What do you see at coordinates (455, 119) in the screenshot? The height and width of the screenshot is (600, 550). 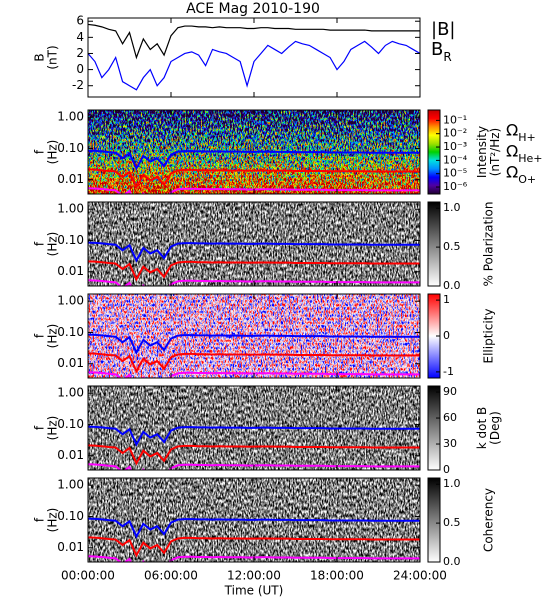 I see `colorbar-tick-label: 10⁻¹` at bounding box center [455, 119].